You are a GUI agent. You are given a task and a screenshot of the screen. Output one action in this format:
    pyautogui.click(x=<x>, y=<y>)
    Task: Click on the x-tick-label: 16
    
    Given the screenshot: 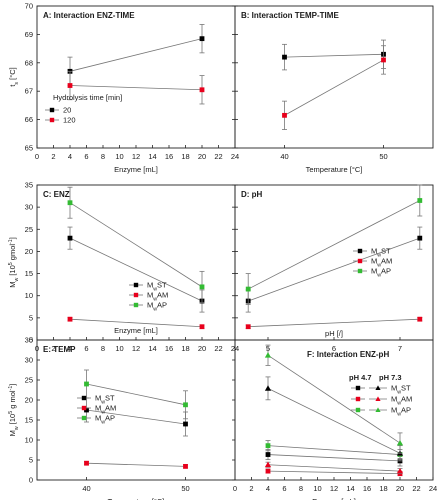 What is the action you would take?
    pyautogui.click(x=169, y=348)
    